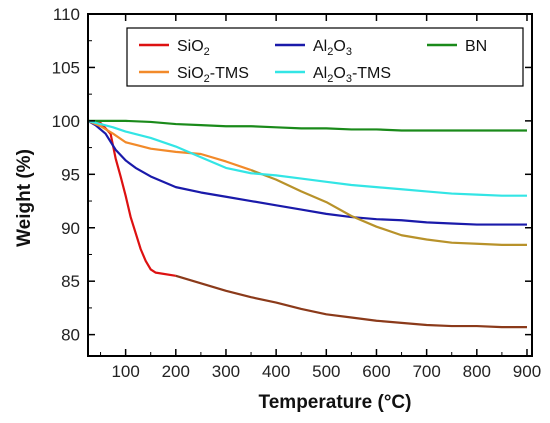  Describe the element at coordinates (326, 371) in the screenshot. I see `x-tick-label: 500` at that location.